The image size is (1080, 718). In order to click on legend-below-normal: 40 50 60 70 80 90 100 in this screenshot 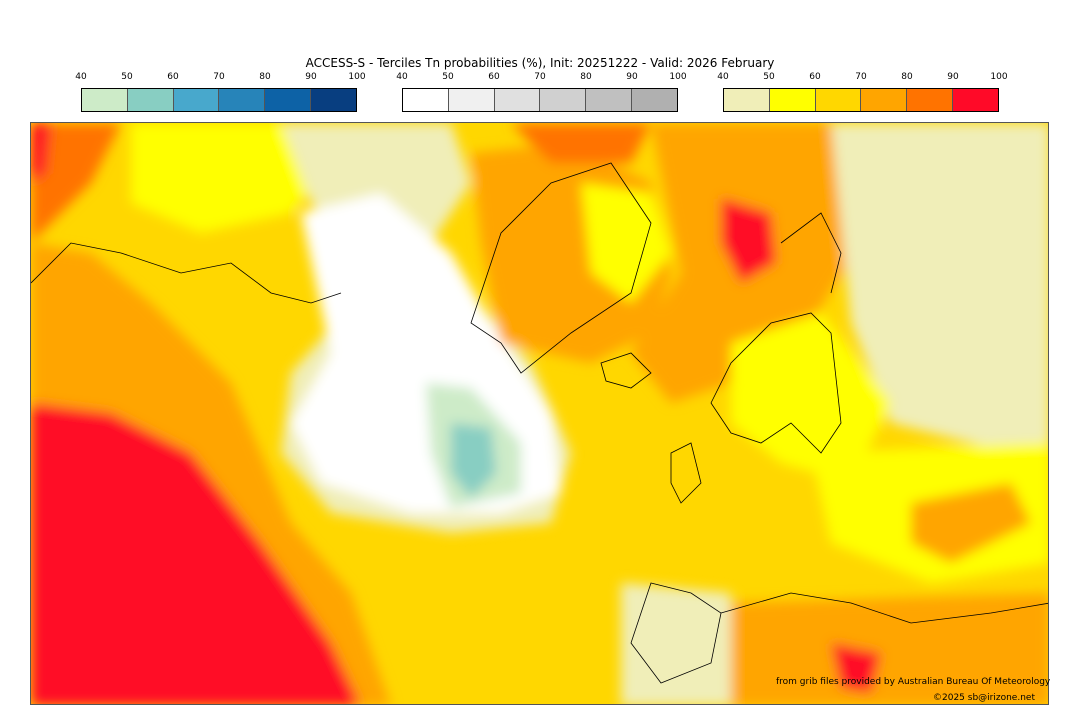, I will do `click(220, 92)`.